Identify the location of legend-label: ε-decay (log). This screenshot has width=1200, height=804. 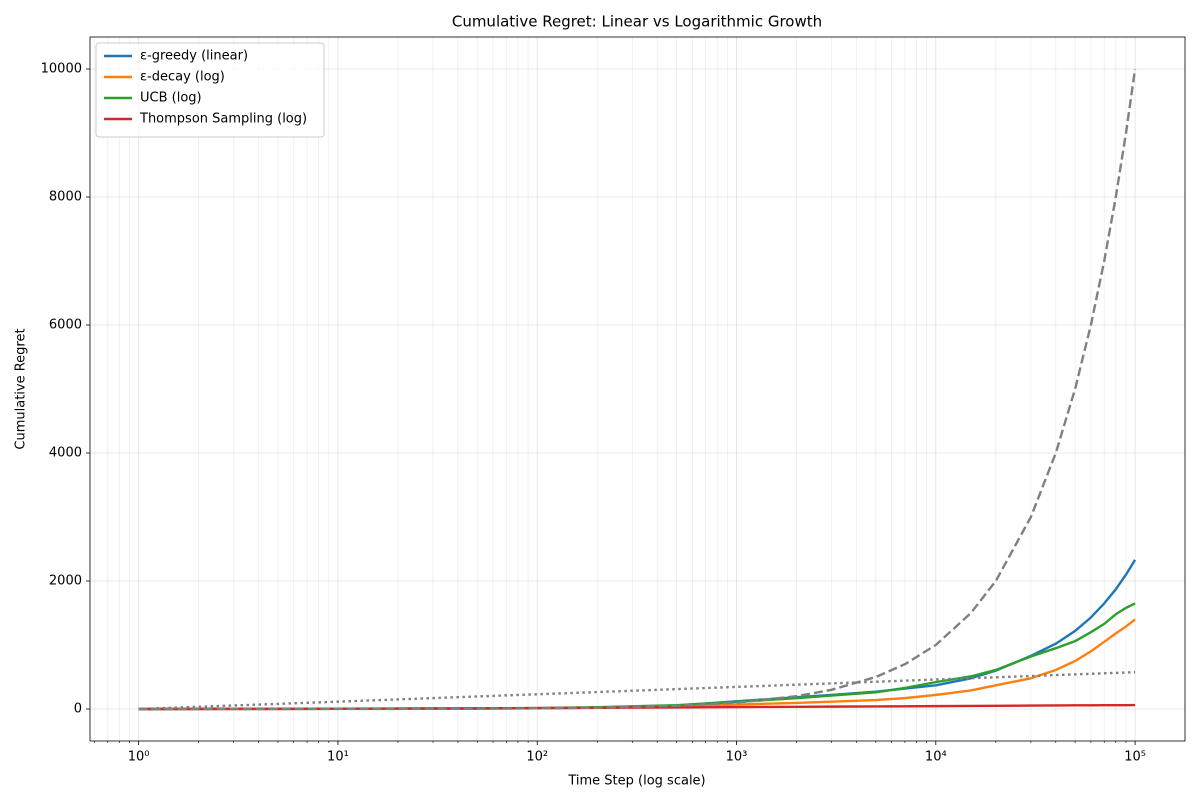
(182, 77).